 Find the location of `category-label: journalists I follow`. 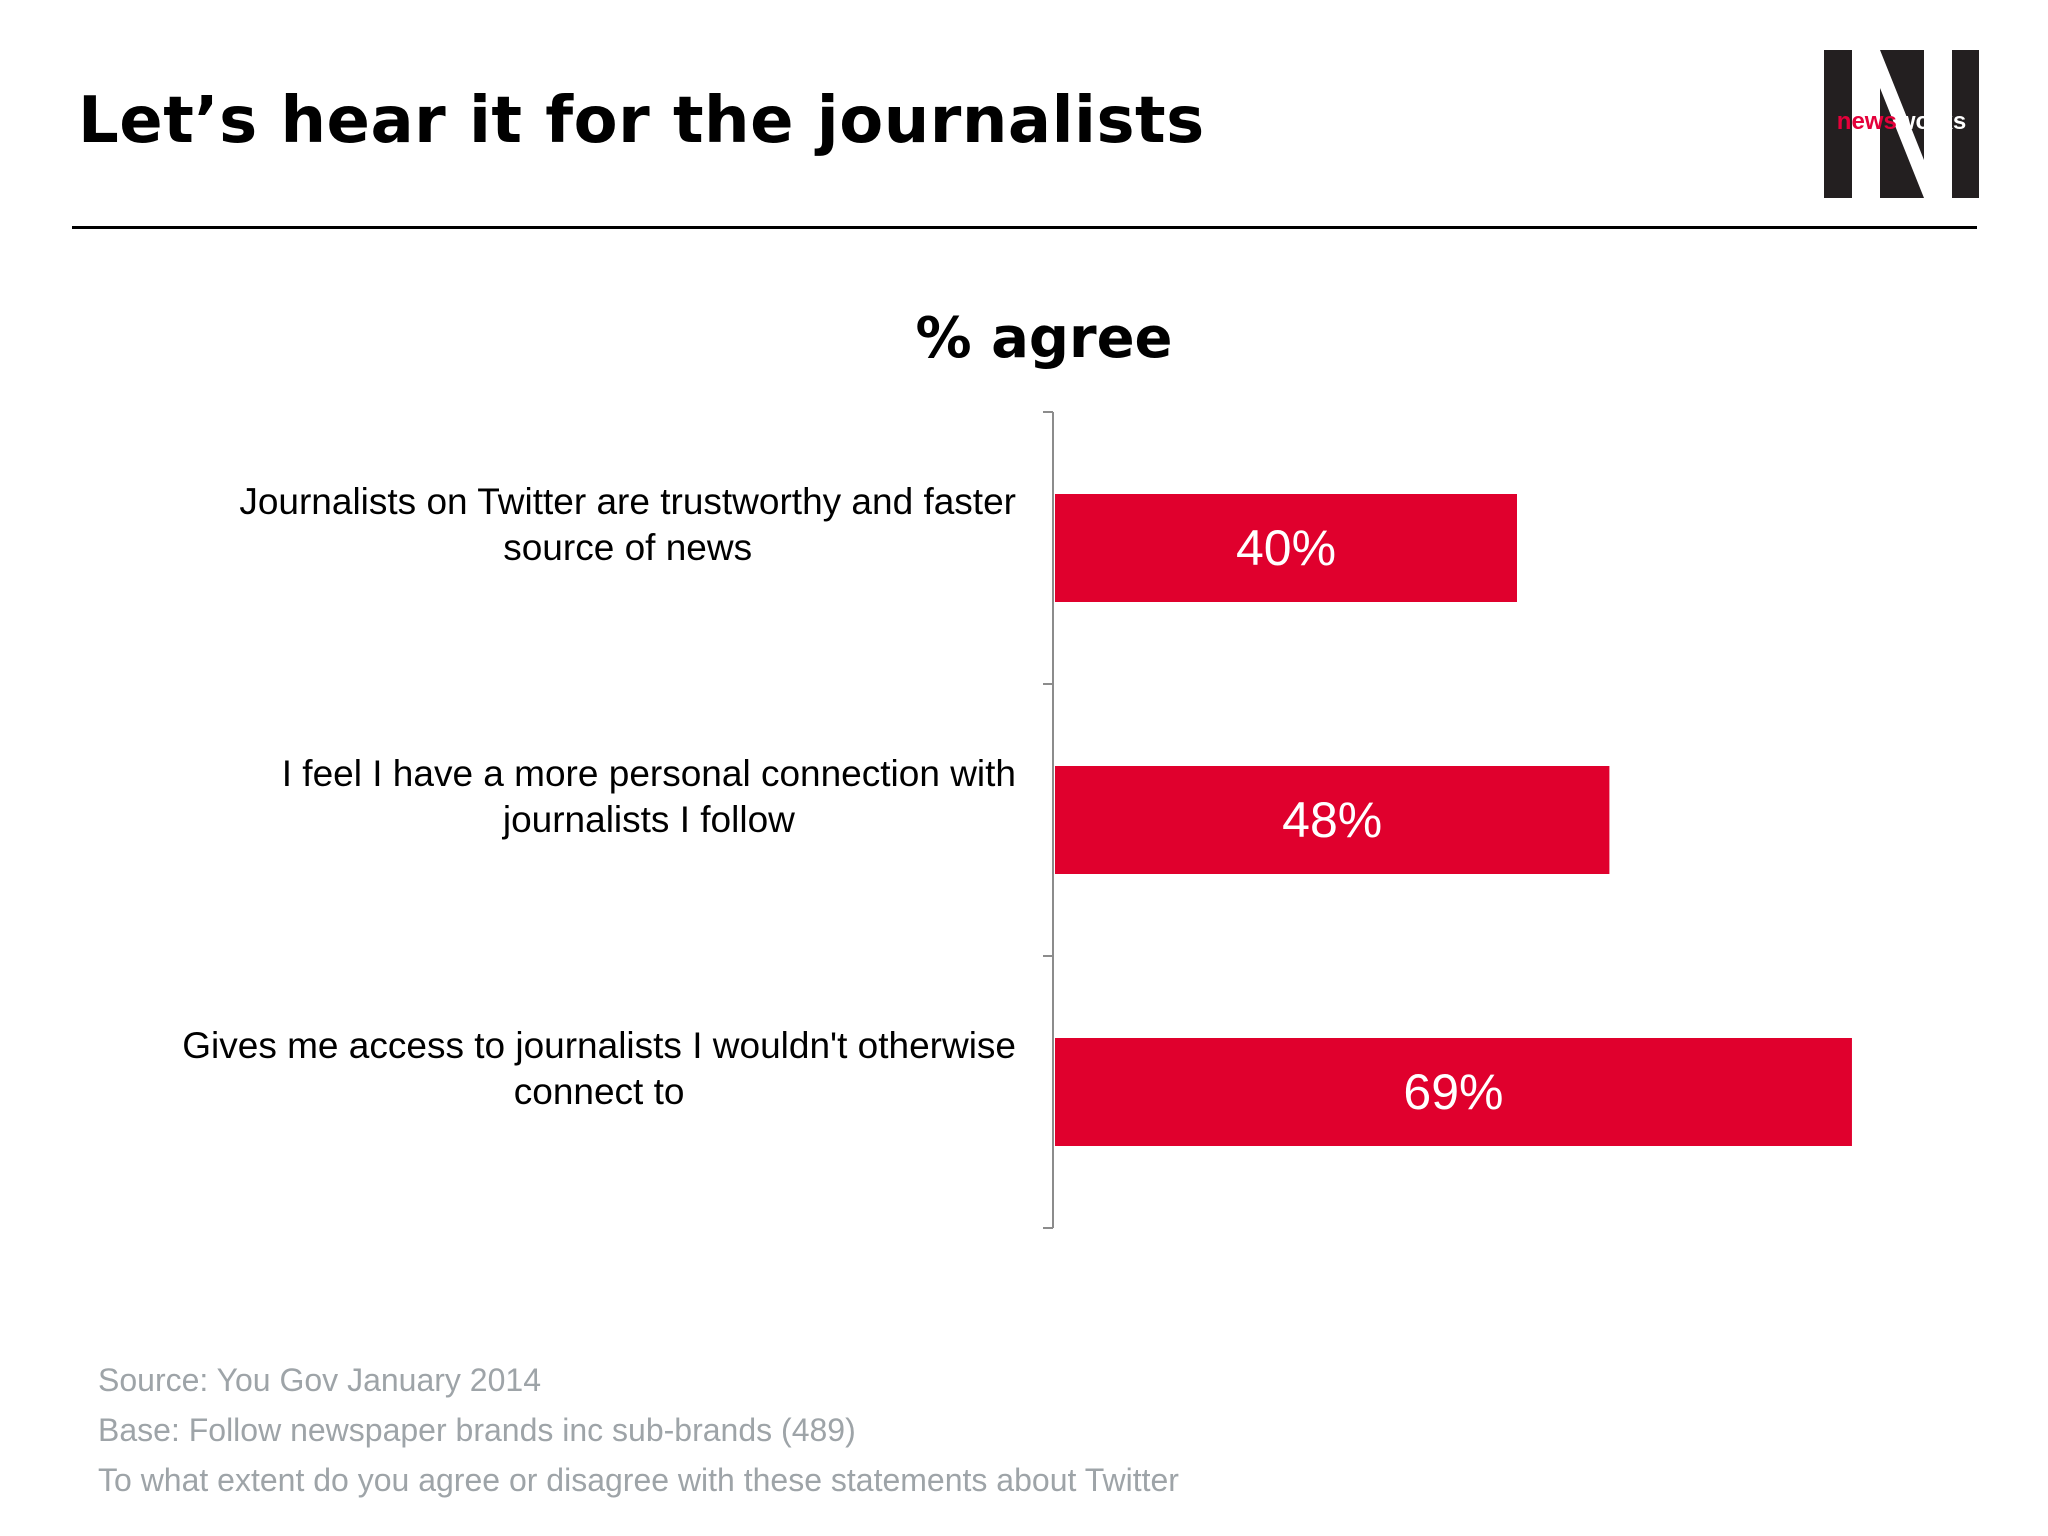

category-label: journalists I follow is located at coordinates (648, 819).